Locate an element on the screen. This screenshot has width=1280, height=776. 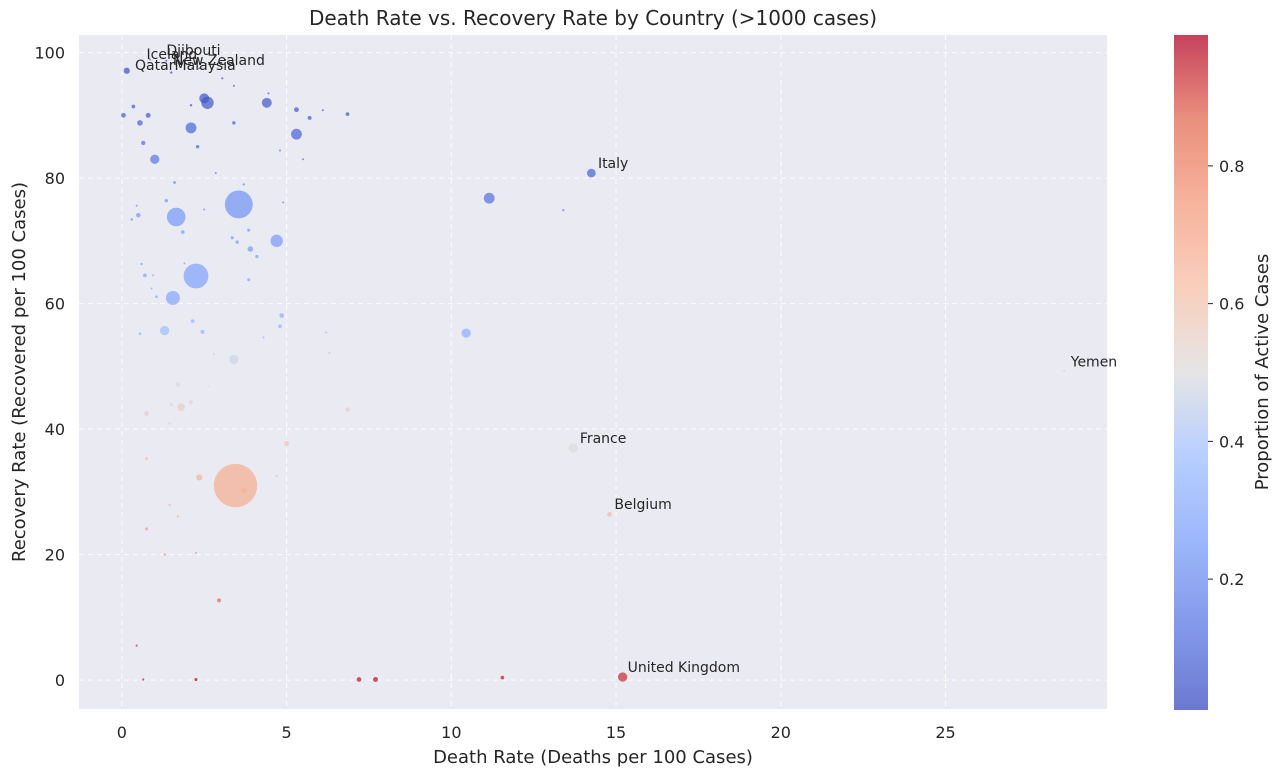
y-tick-label: 60 is located at coordinates (55, 304).